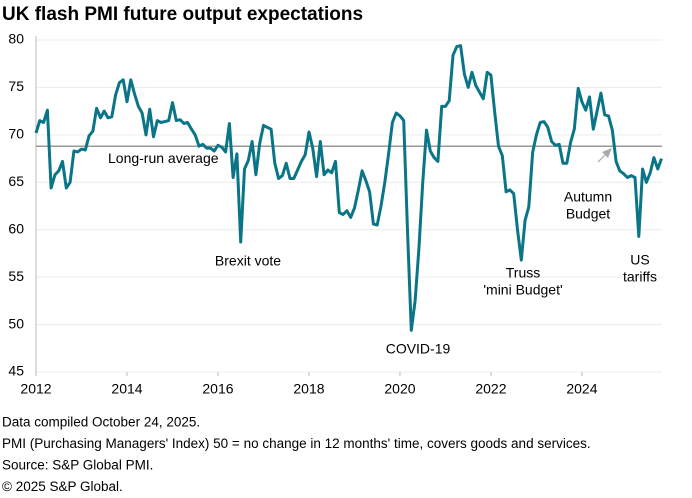 This screenshot has width=692, height=498. Describe the element at coordinates (588, 214) in the screenshot. I see `annotation: Budget` at that location.